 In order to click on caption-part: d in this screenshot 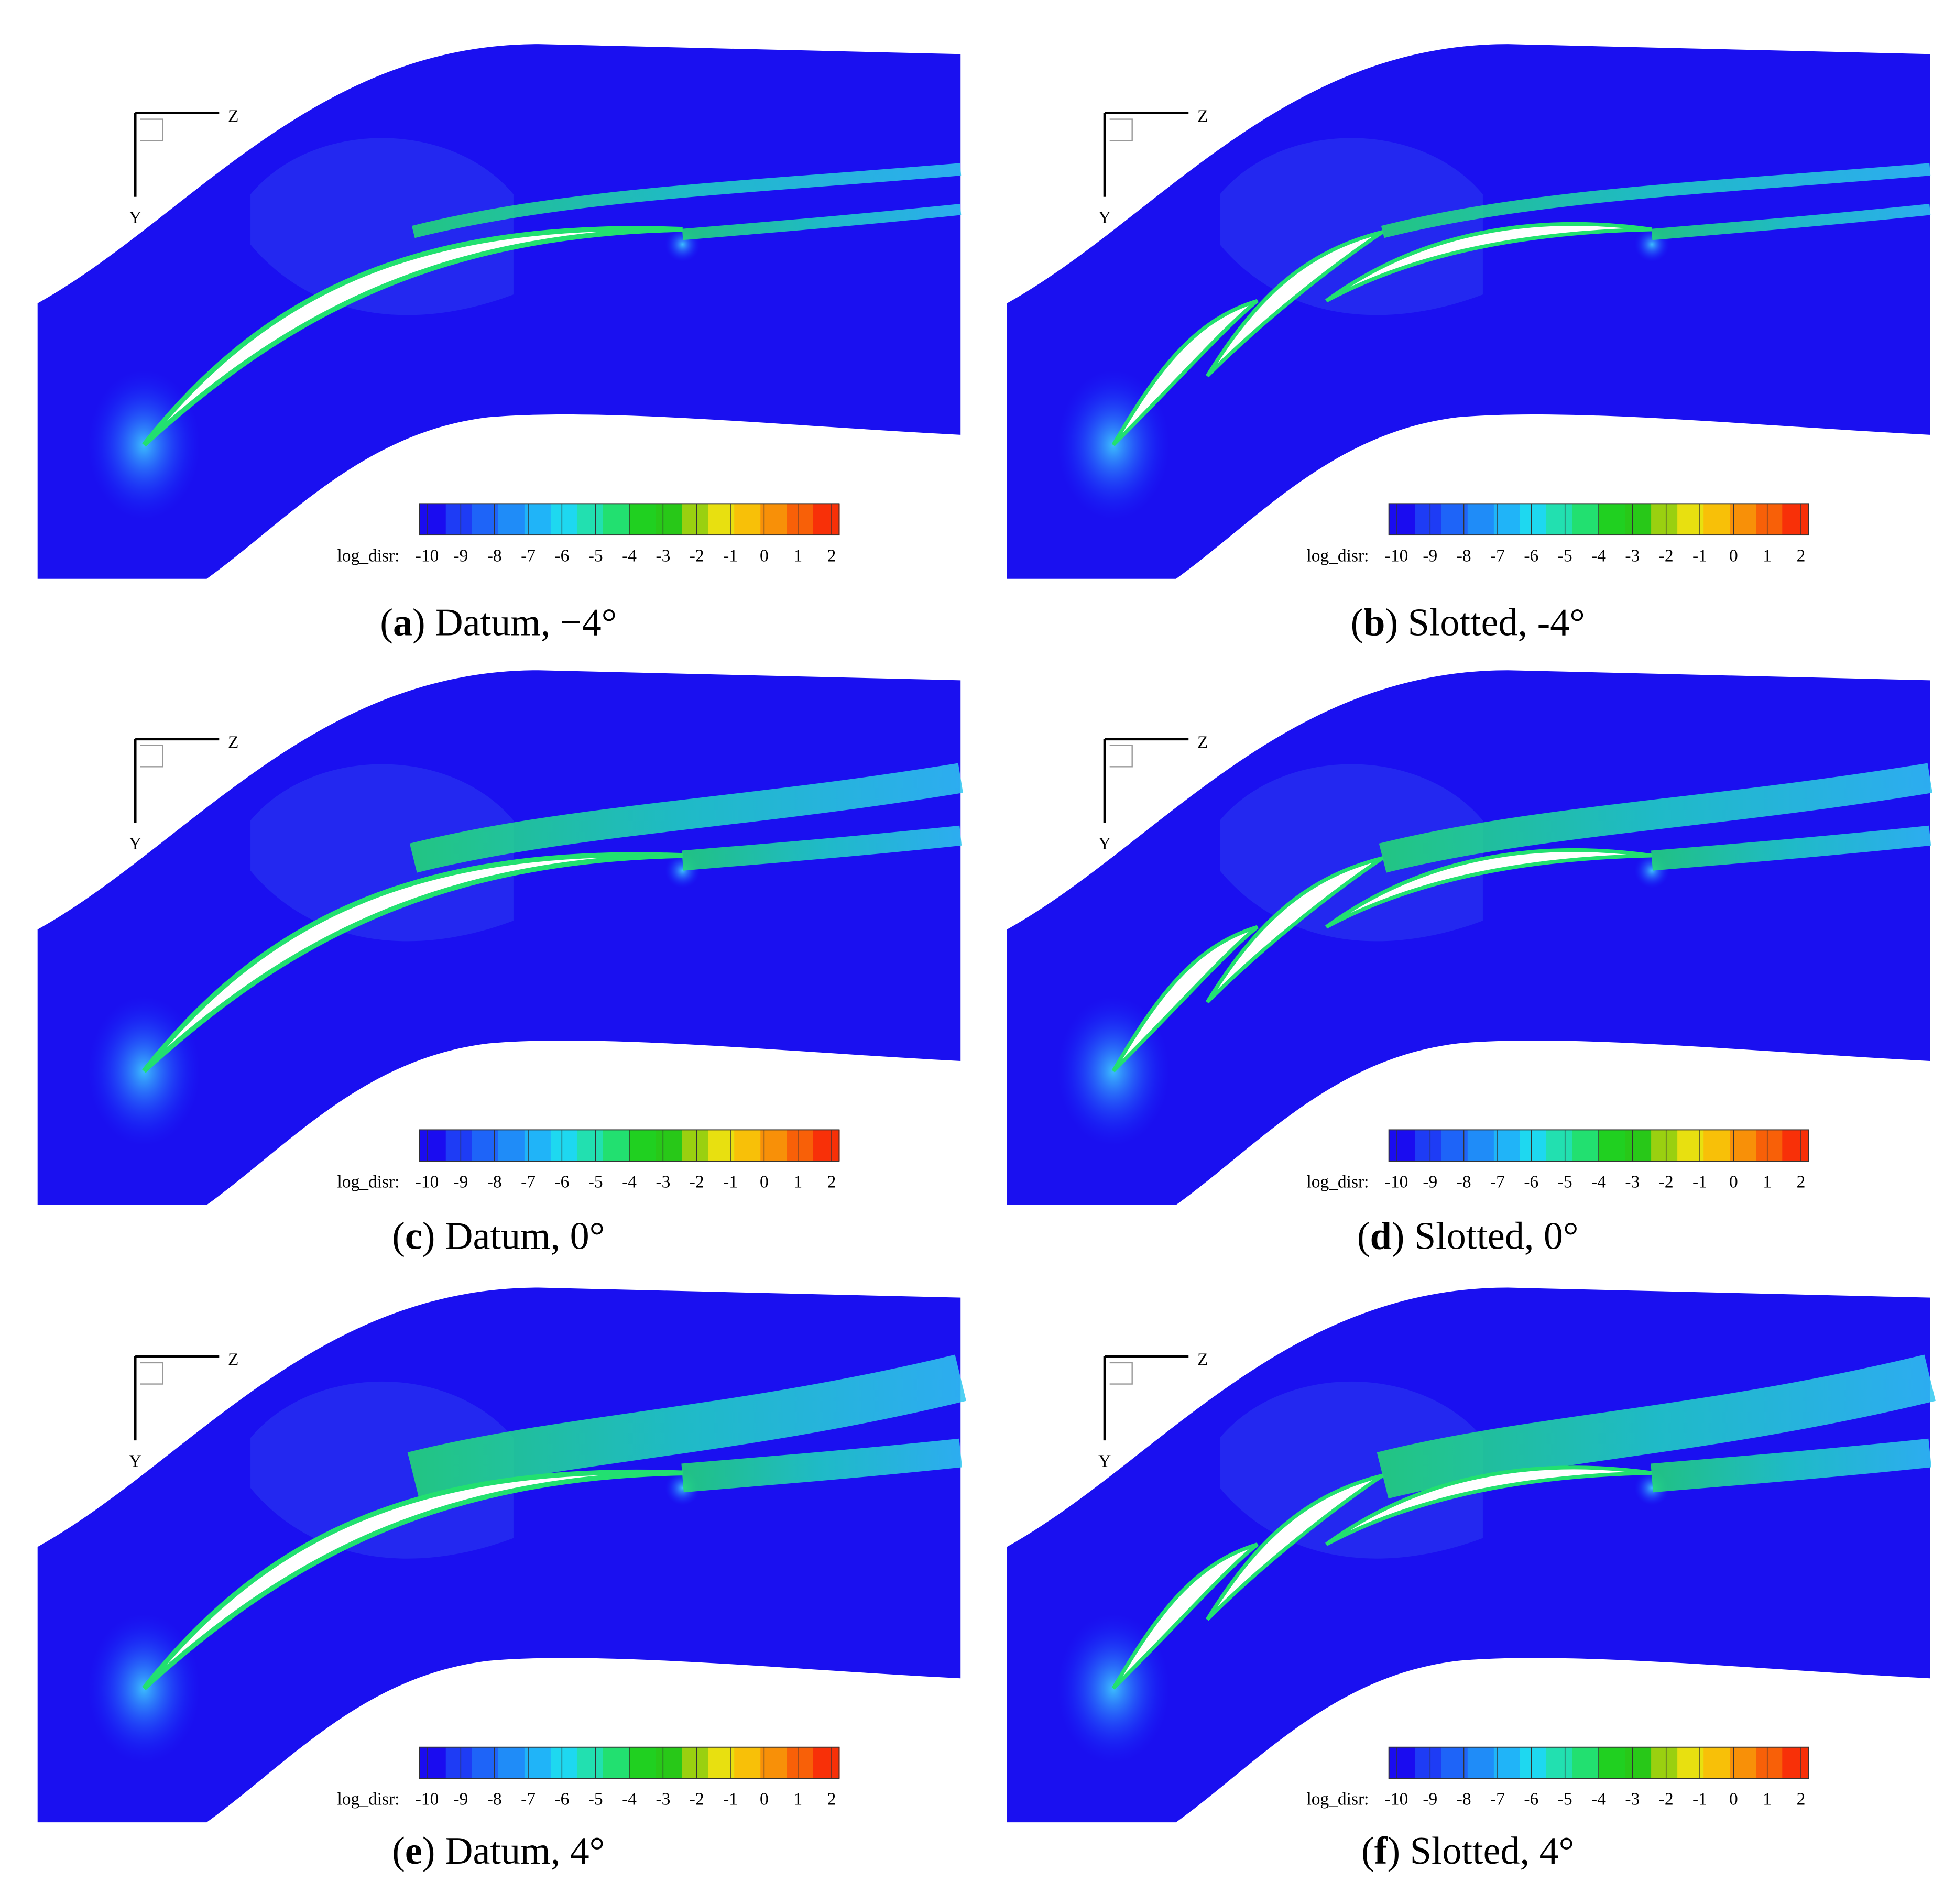, I will do `click(1381, 1235)`.